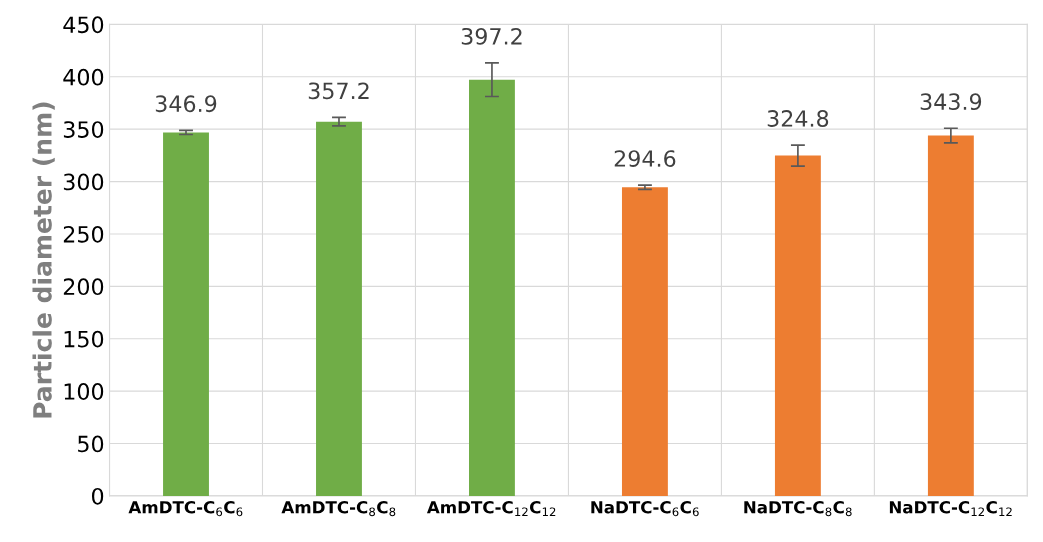  Describe the element at coordinates (491, 36) in the screenshot. I see `data-label: 397.2` at that location.